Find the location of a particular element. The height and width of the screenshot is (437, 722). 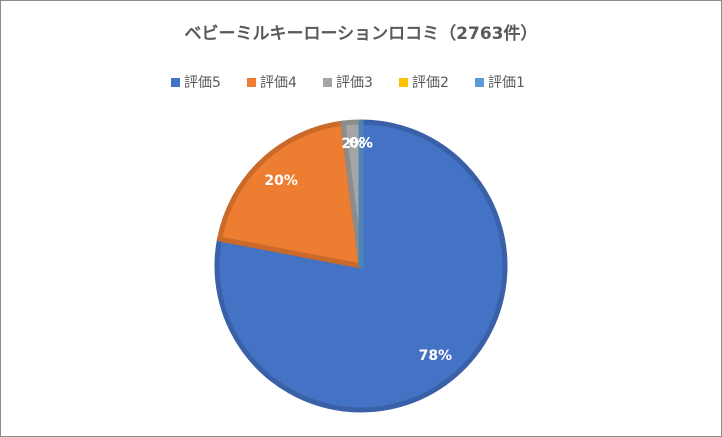

legend-label: 評価2 is located at coordinates (430, 83).